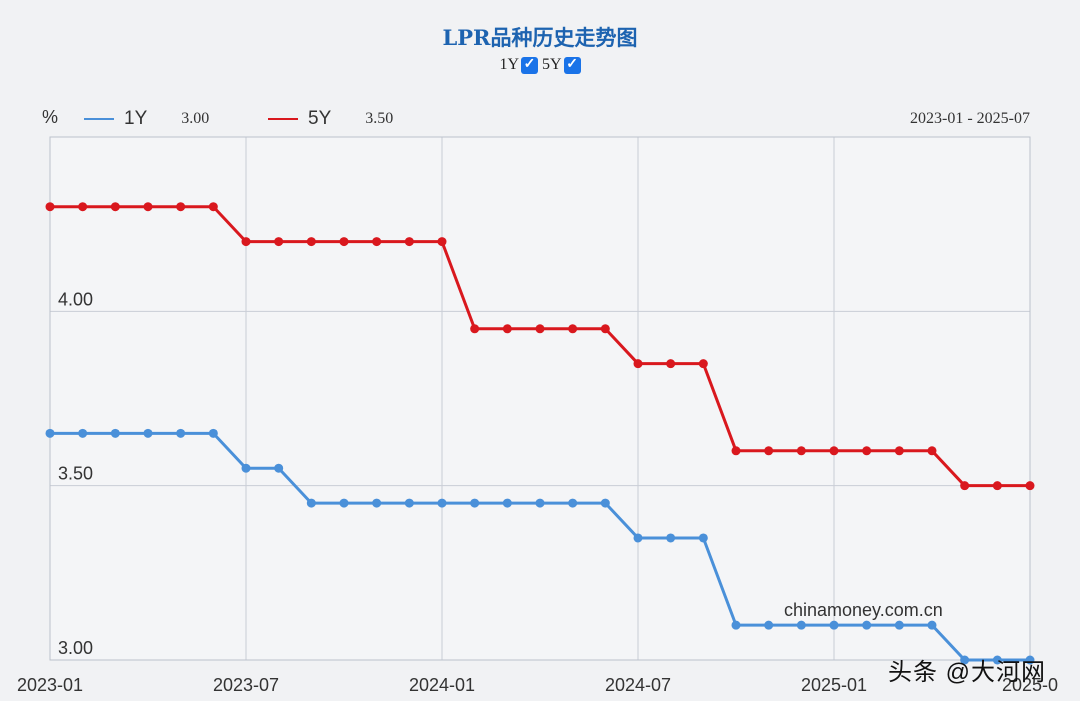 The width and height of the screenshot is (1080, 701). What do you see at coordinates (863, 610) in the screenshot?
I see `watermark: chinamoney.com.cn` at bounding box center [863, 610].